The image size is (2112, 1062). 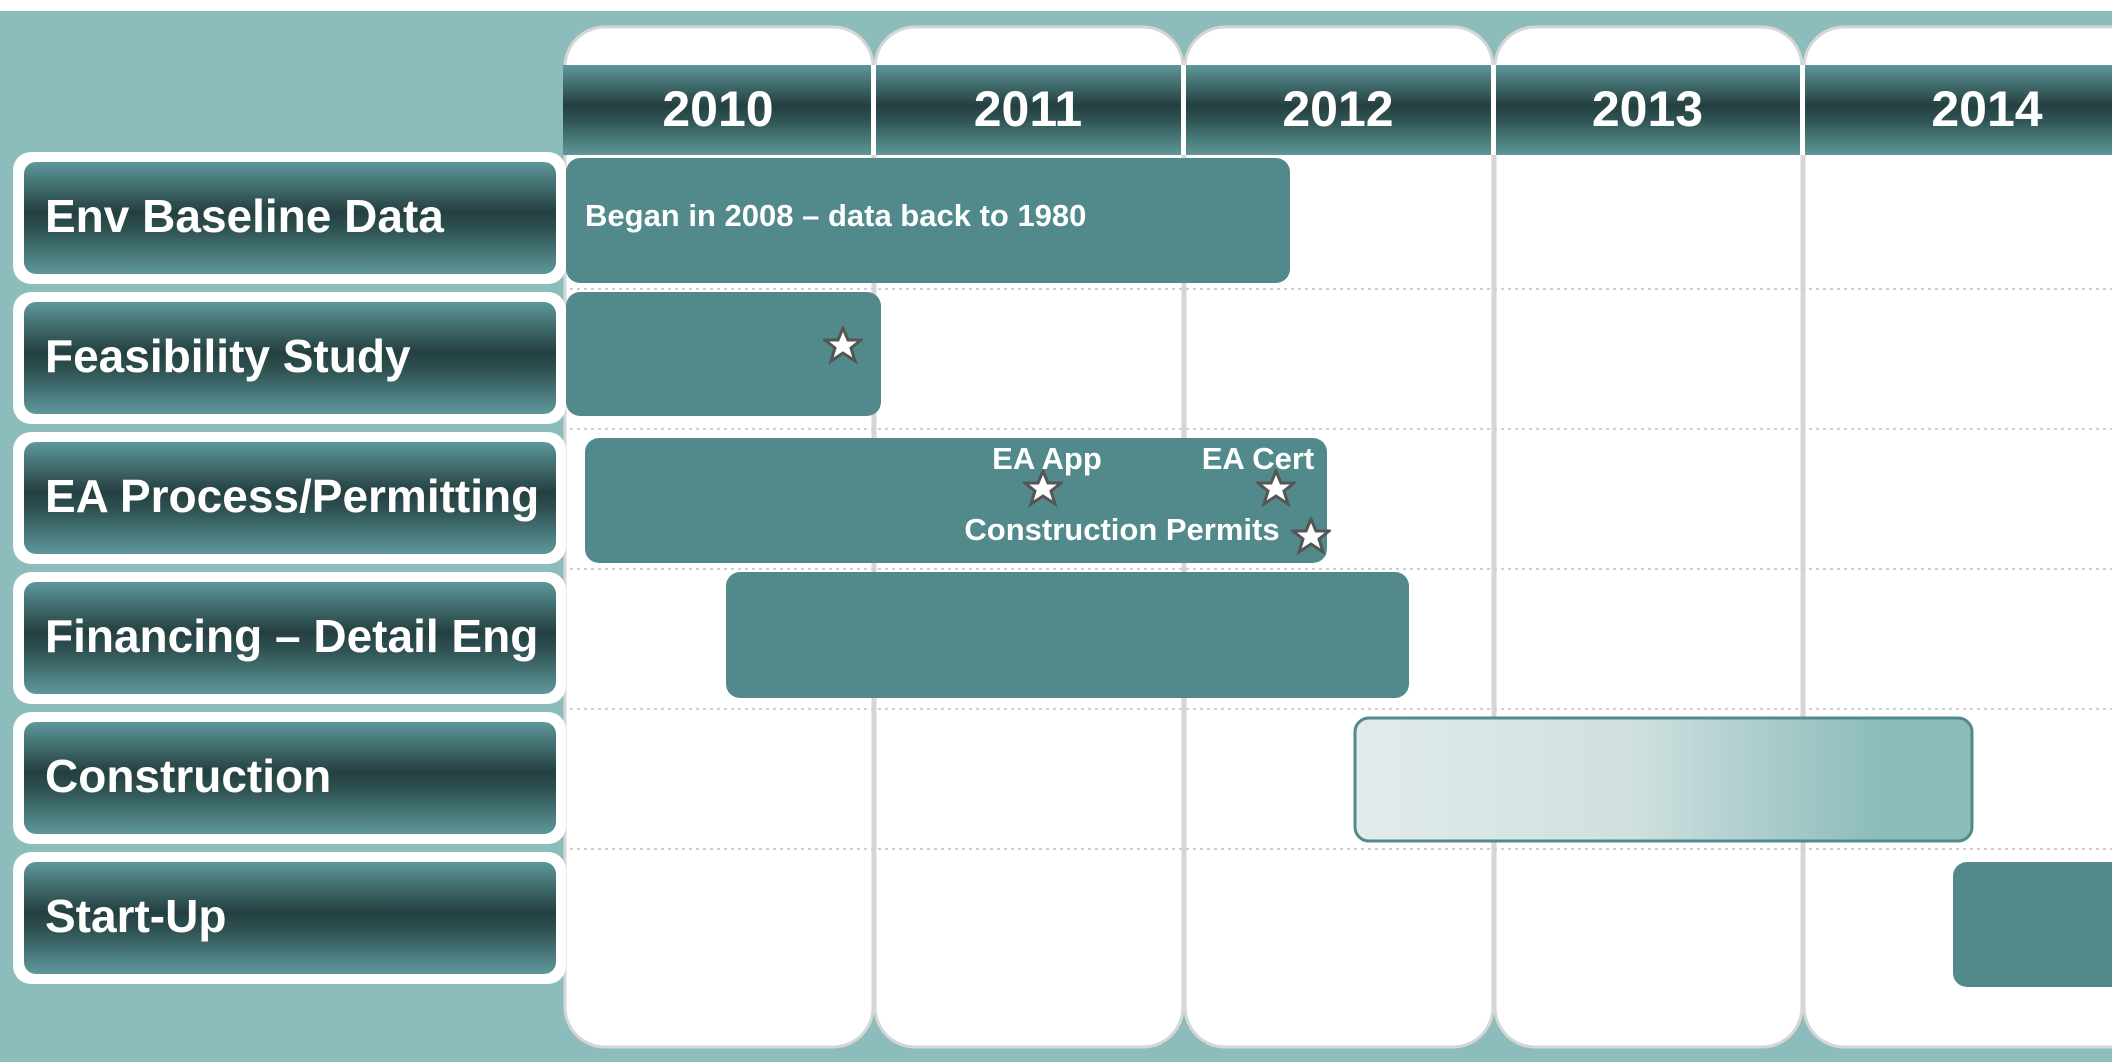 I want to click on milestone-label: Construction Permits, so click(x=1121, y=529).